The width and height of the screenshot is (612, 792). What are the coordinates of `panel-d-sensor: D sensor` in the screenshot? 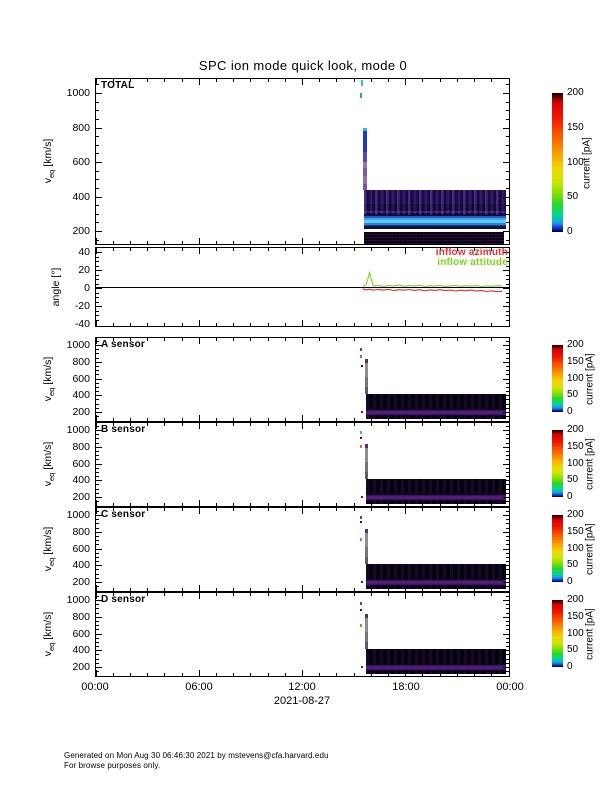 It's located at (302, 634).